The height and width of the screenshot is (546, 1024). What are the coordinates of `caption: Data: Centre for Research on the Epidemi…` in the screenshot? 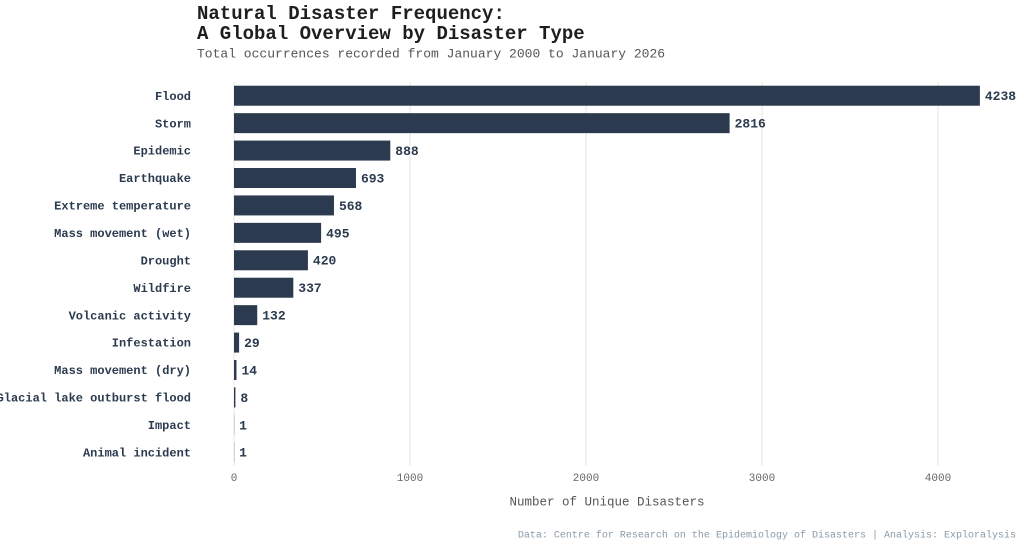 It's located at (767, 536).